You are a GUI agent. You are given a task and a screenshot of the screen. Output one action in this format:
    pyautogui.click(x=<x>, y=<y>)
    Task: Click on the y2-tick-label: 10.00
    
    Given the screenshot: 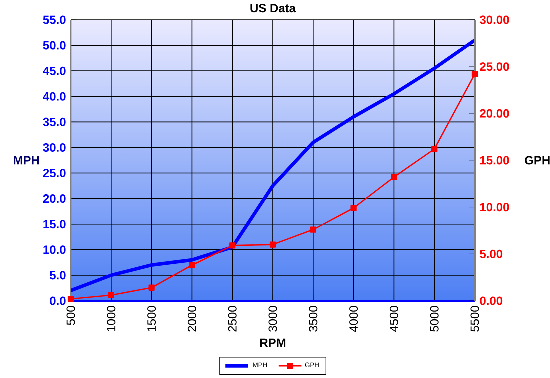 What is the action you would take?
    pyautogui.click(x=495, y=207)
    